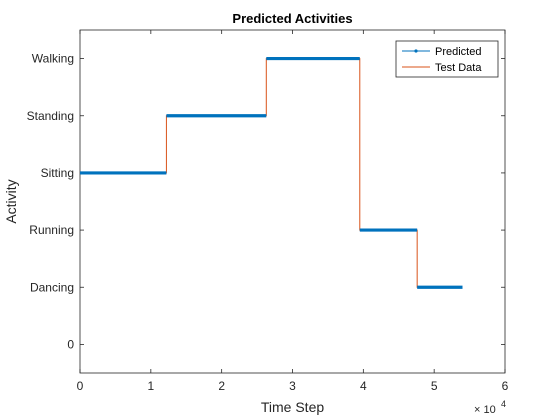  What do you see at coordinates (52, 287) in the screenshot?
I see `y-tick-label: Dancing` at bounding box center [52, 287].